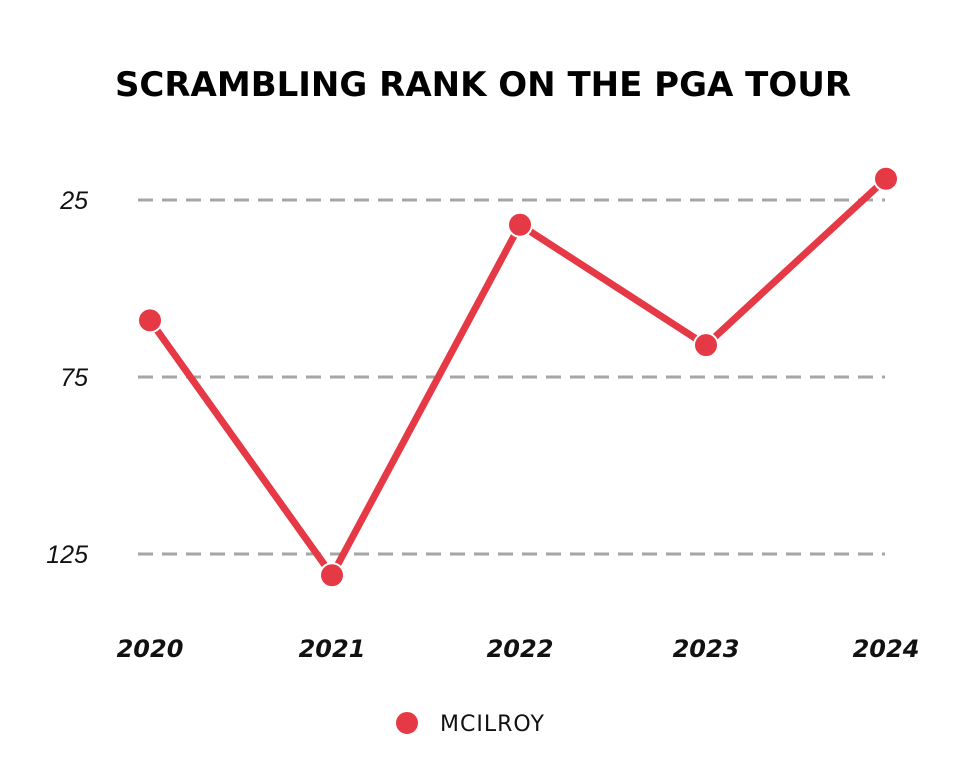 This screenshot has width=966, height=773. Describe the element at coordinates (332, 649) in the screenshot. I see `x-tick-label-2021: 2021` at that location.